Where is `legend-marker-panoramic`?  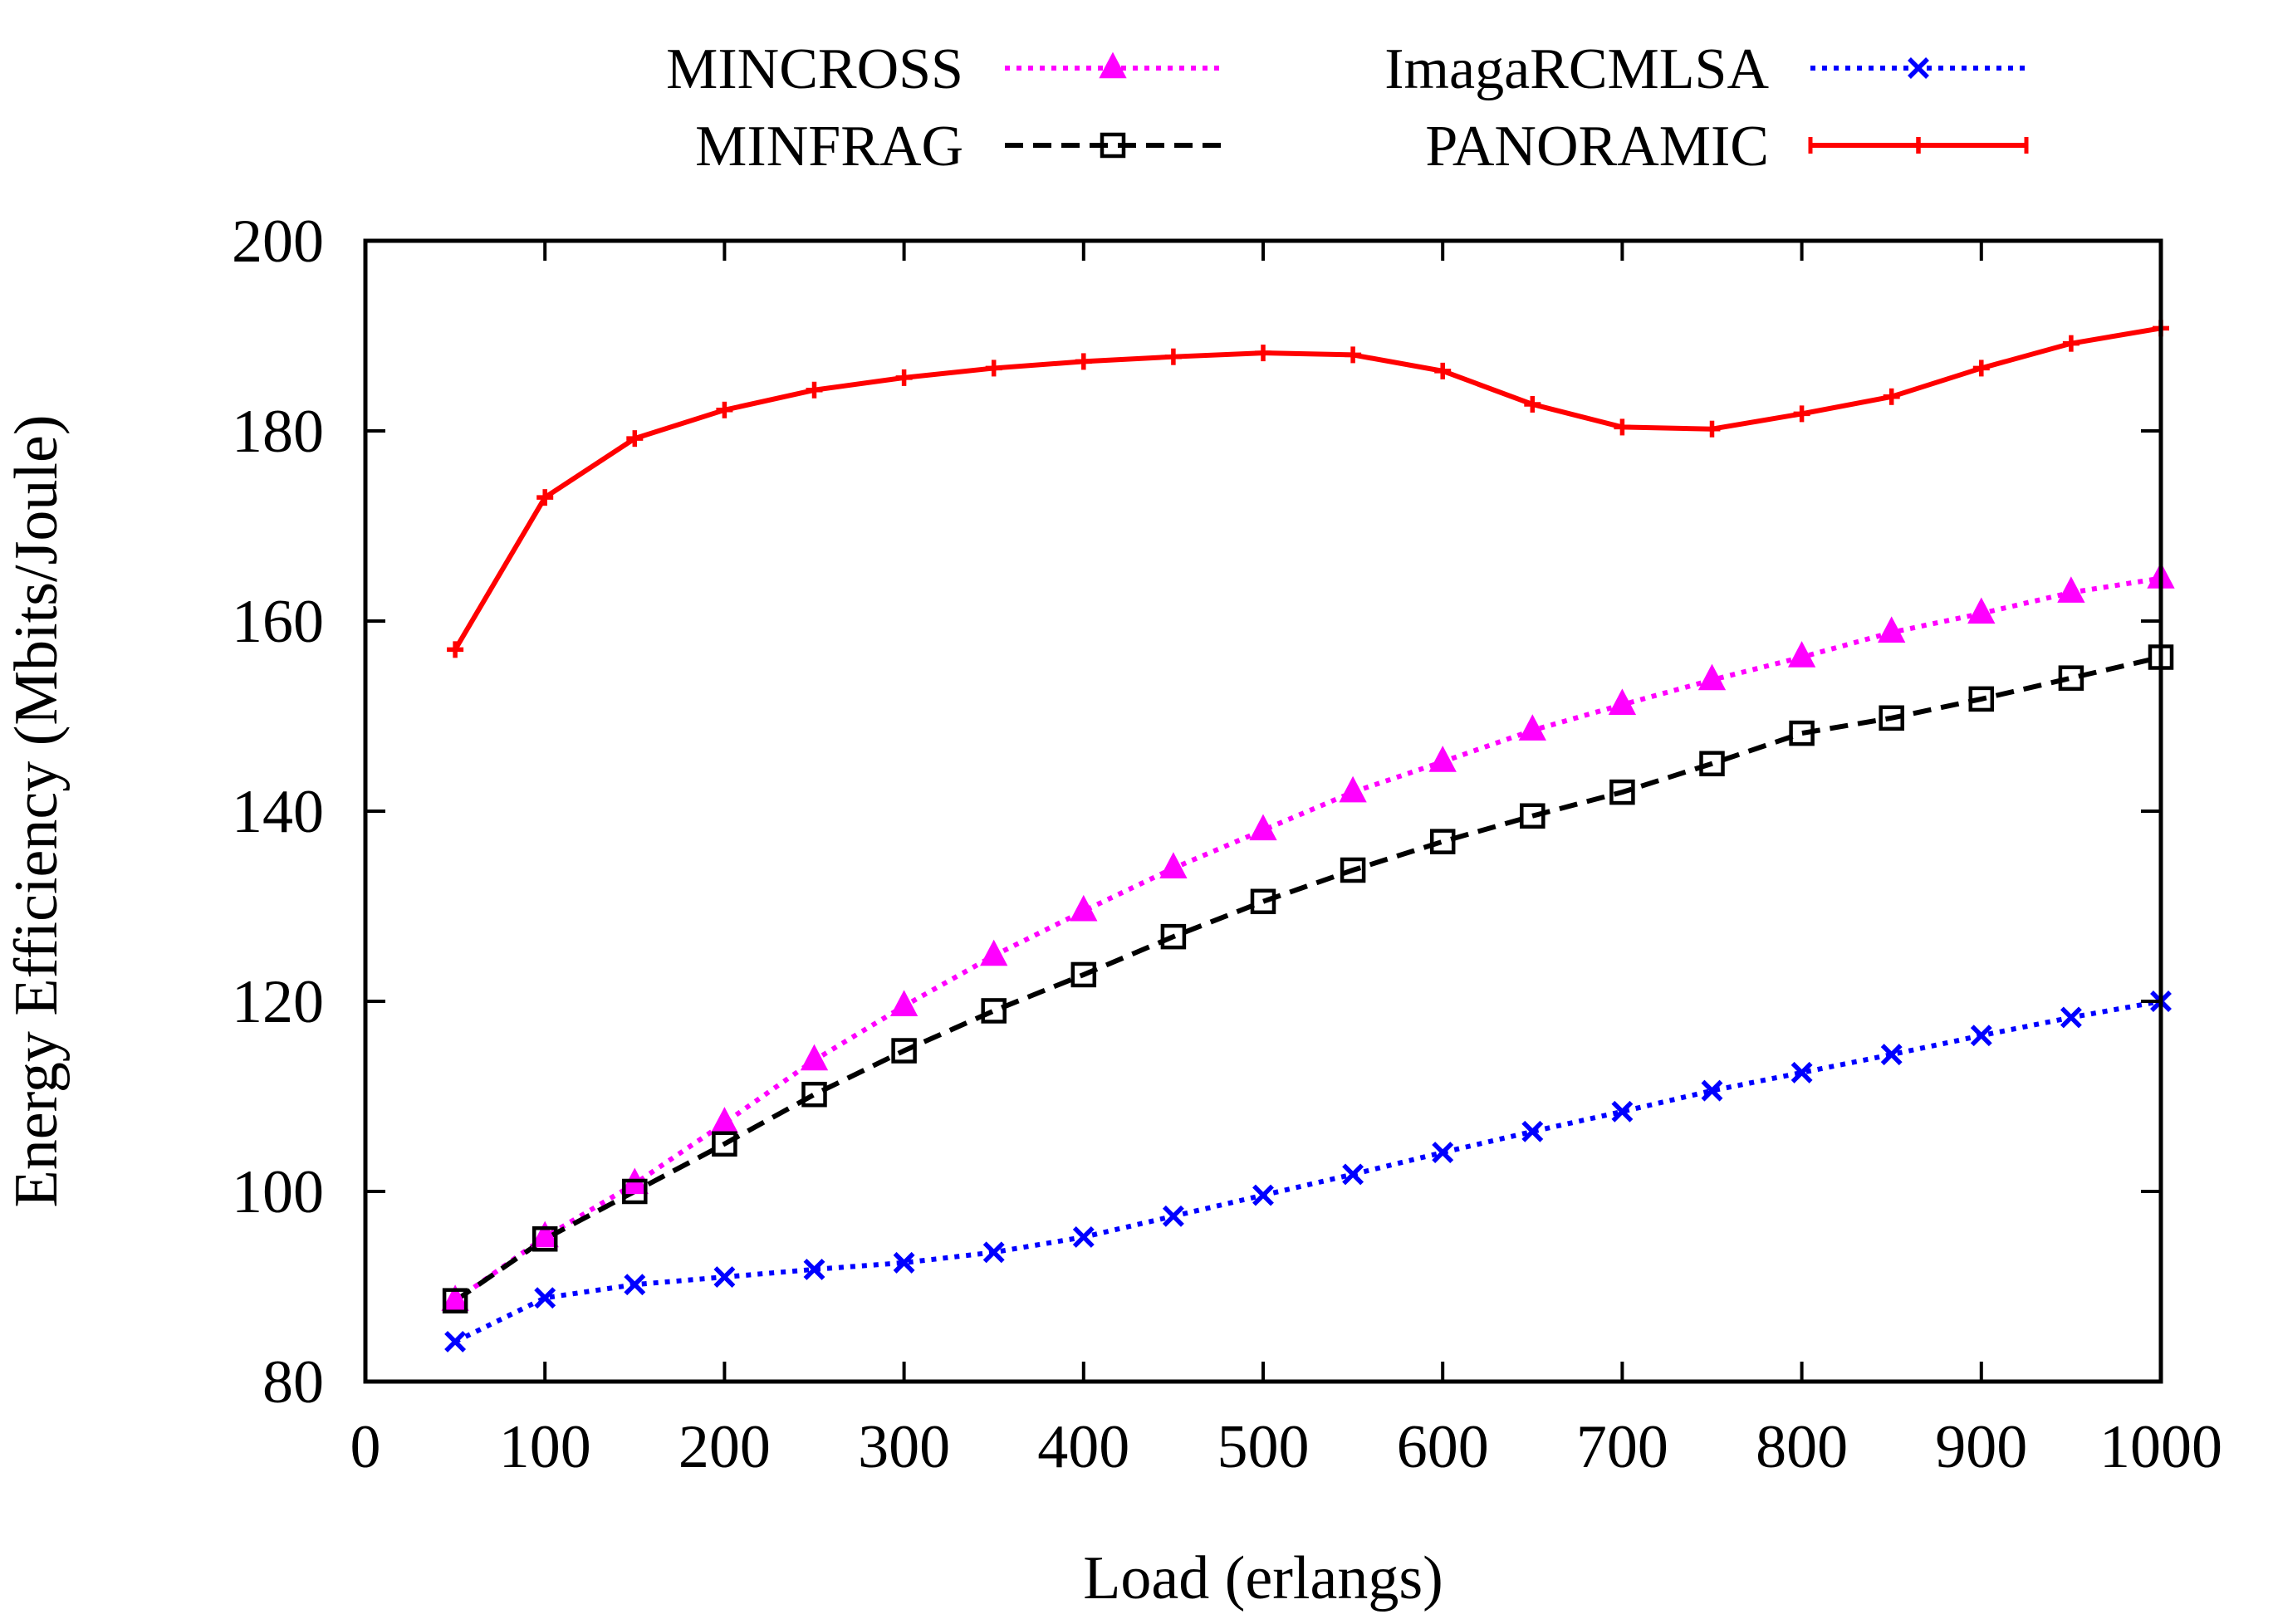 legend-marker-panoramic is located at coordinates (1919, 145).